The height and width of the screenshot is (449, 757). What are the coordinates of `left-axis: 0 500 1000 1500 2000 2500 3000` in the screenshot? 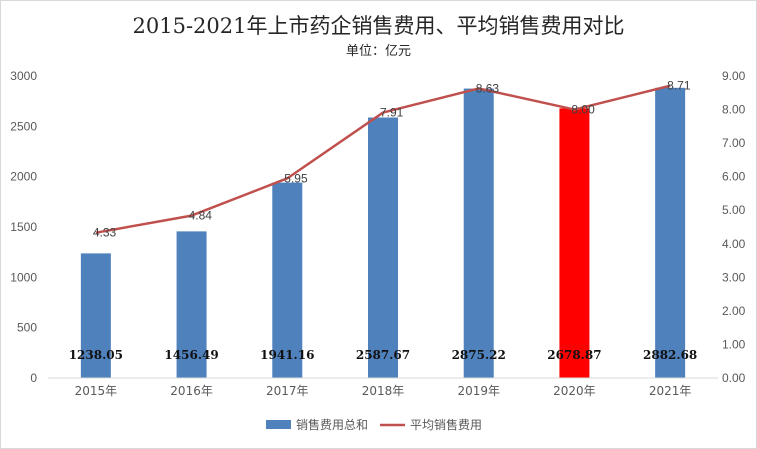 It's located at (23, 227).